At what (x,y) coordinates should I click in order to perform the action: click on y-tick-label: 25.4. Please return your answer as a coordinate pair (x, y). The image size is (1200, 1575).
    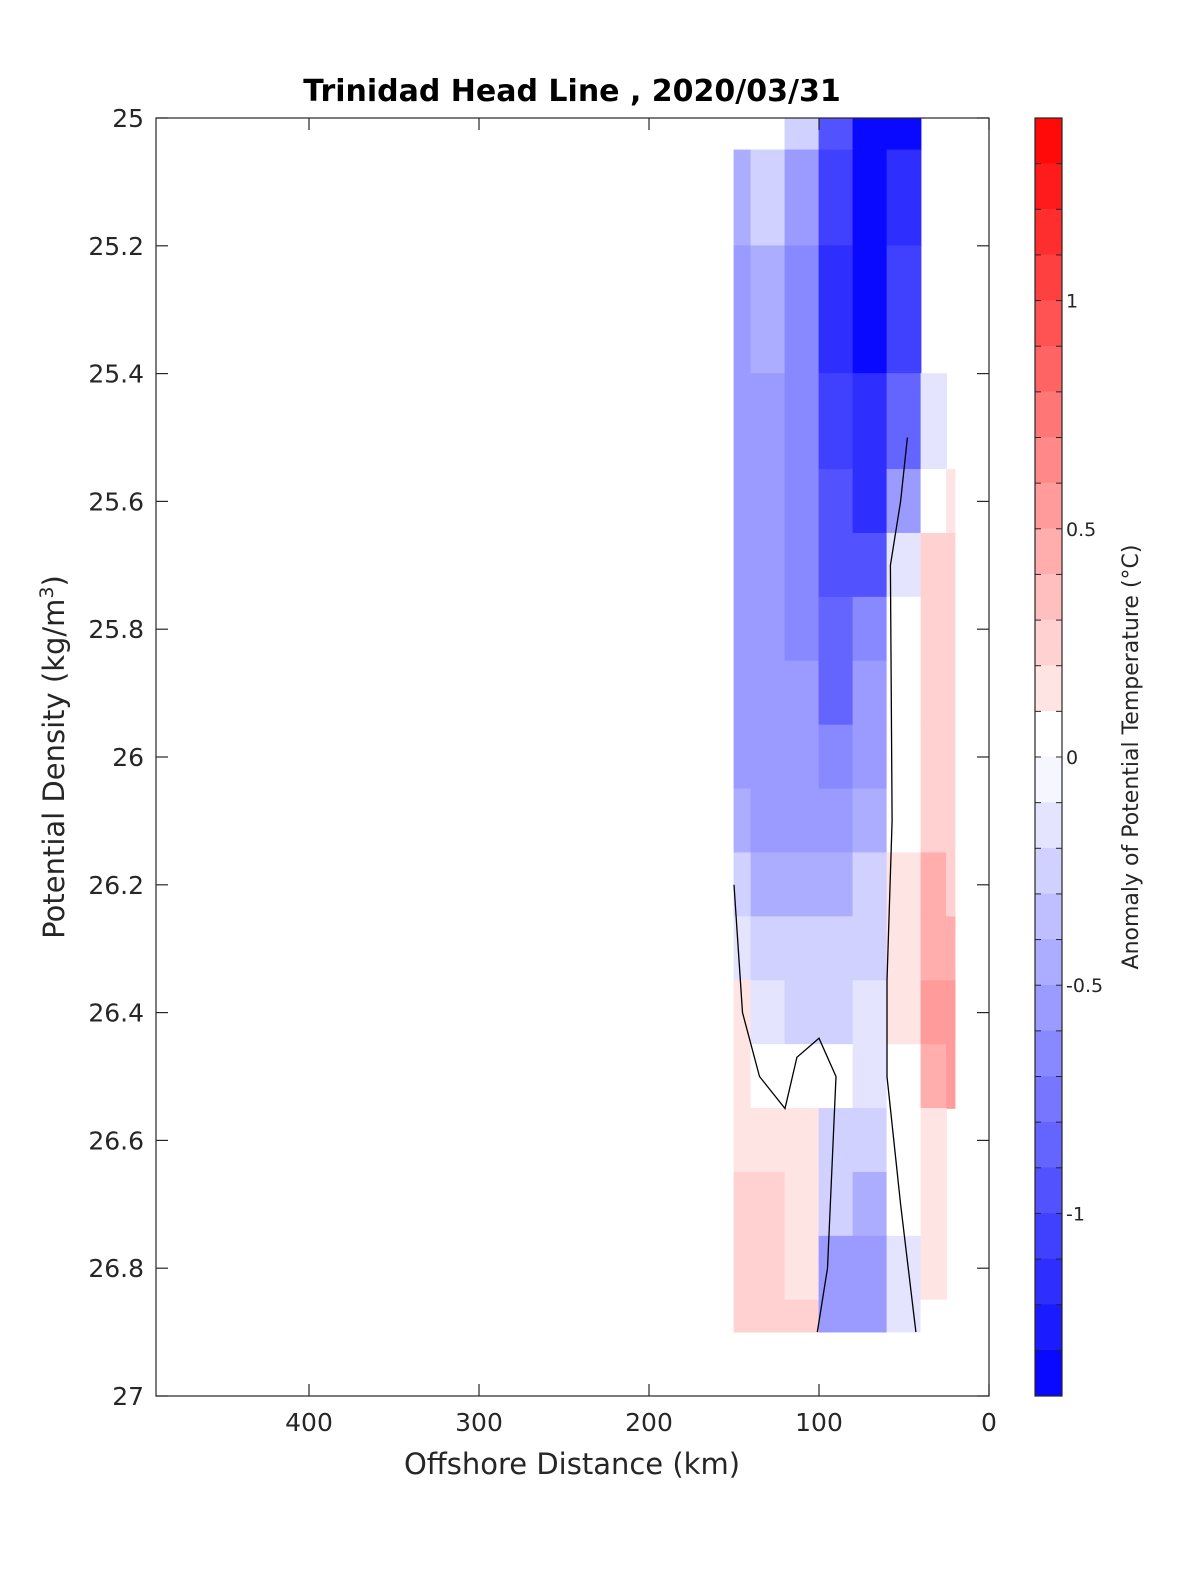
    Looking at the image, I should click on (116, 374).